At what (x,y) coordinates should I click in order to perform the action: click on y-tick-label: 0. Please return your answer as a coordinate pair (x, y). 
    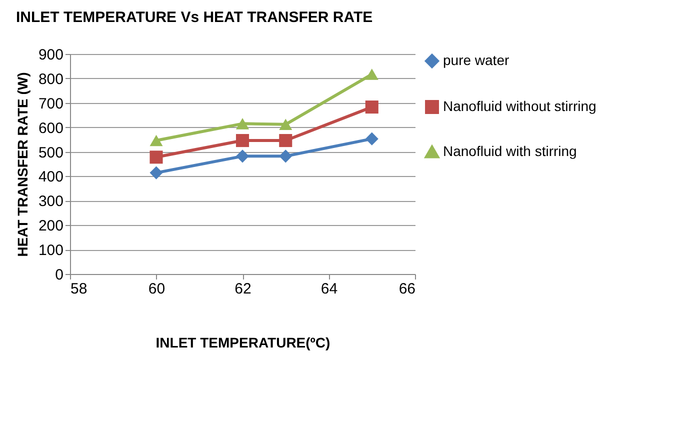
    Looking at the image, I should click on (59, 275).